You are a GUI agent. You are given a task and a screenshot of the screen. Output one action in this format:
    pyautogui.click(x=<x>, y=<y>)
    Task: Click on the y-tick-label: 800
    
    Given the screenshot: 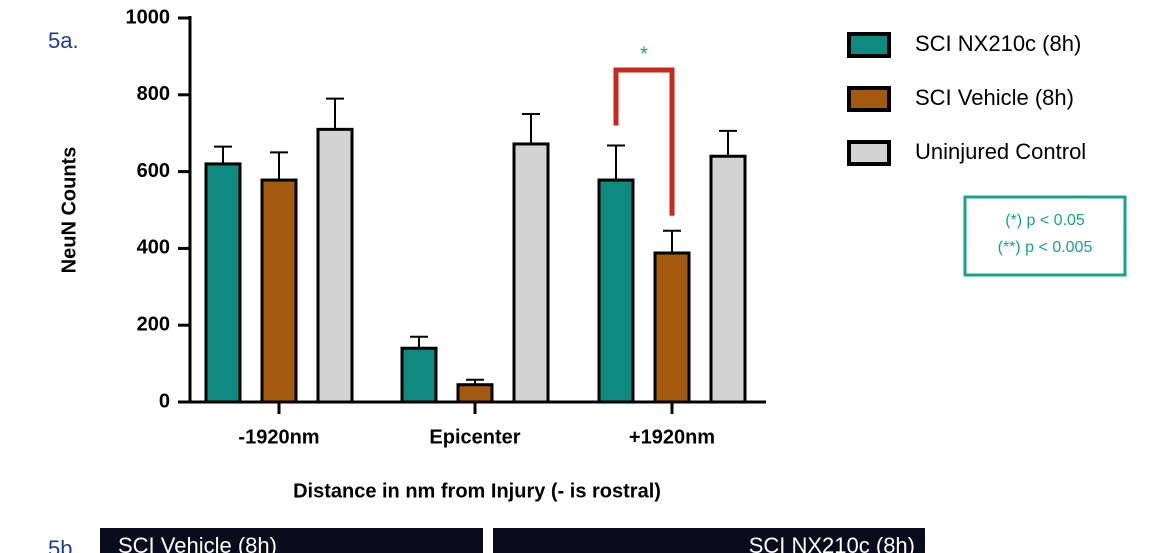 What is the action you would take?
    pyautogui.click(x=153, y=94)
    